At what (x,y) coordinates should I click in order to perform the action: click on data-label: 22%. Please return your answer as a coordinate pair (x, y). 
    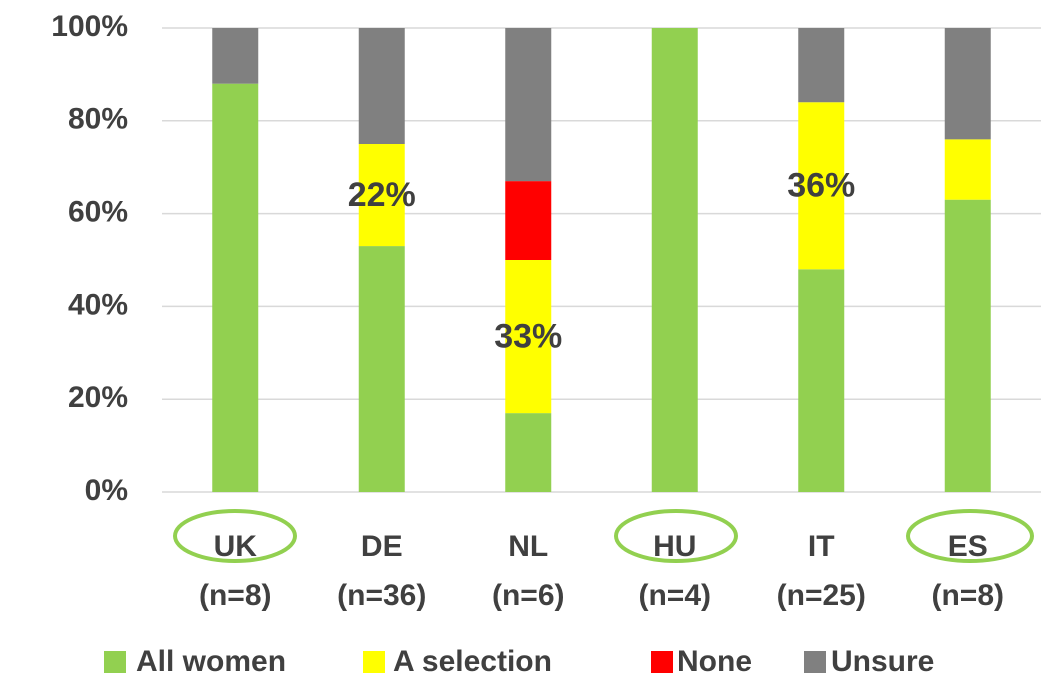
    Looking at the image, I should click on (382, 195).